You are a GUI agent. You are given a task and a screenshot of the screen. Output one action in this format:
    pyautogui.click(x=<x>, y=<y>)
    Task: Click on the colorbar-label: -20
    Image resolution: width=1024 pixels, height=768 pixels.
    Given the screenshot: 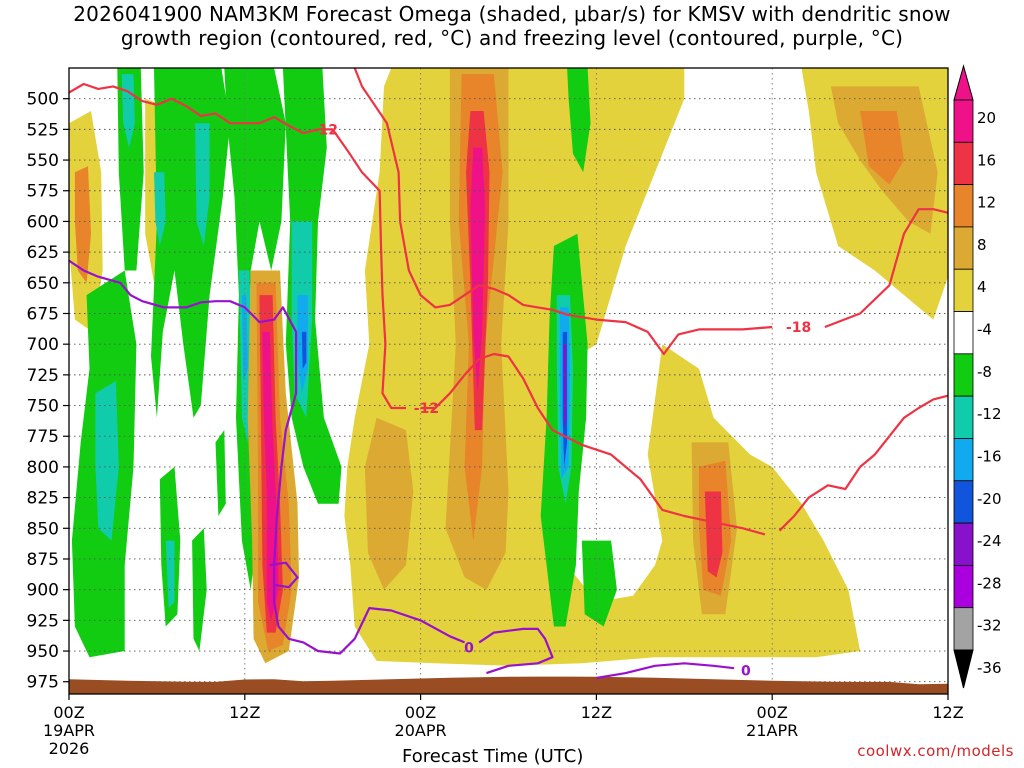 What is the action you would take?
    pyautogui.click(x=989, y=499)
    